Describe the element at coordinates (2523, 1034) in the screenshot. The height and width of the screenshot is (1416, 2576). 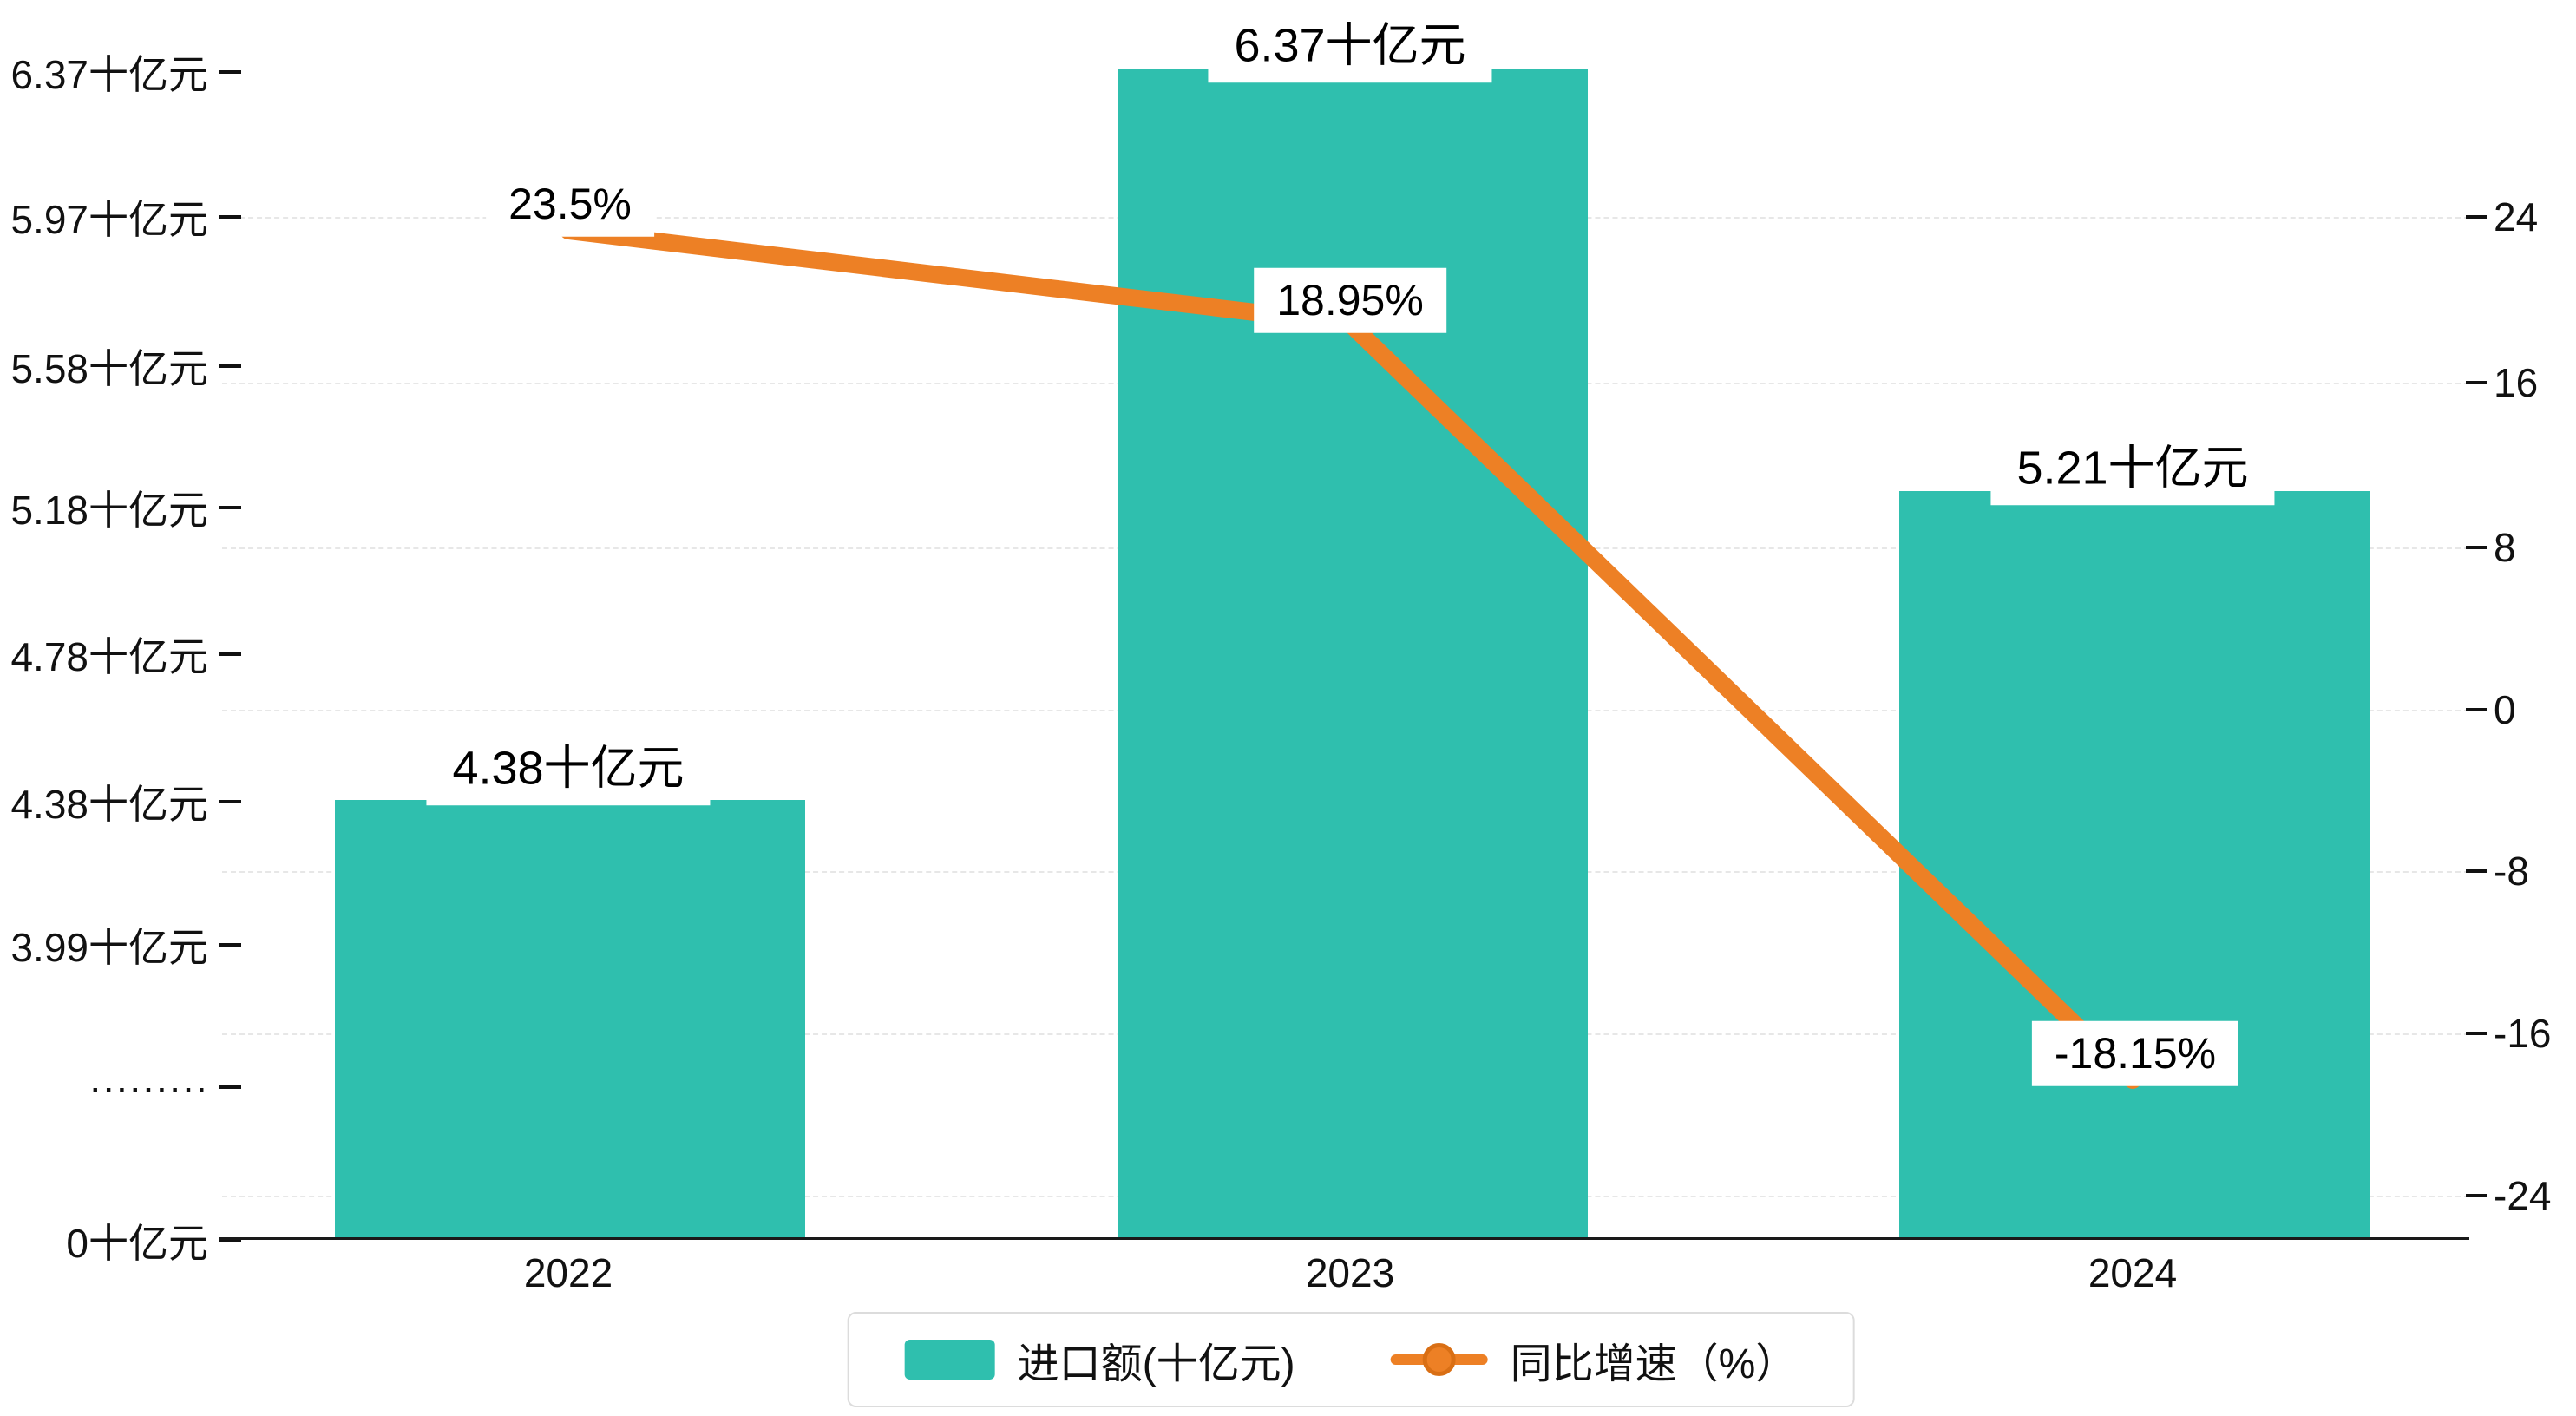
I see `right-axis-label: -16` at that location.